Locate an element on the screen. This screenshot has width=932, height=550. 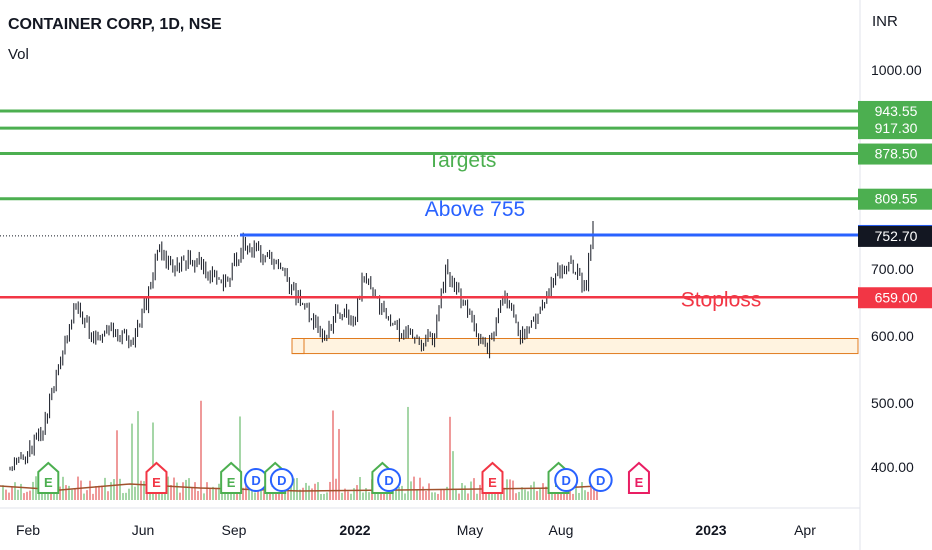
indicator-label: Vol is located at coordinates (18, 54).